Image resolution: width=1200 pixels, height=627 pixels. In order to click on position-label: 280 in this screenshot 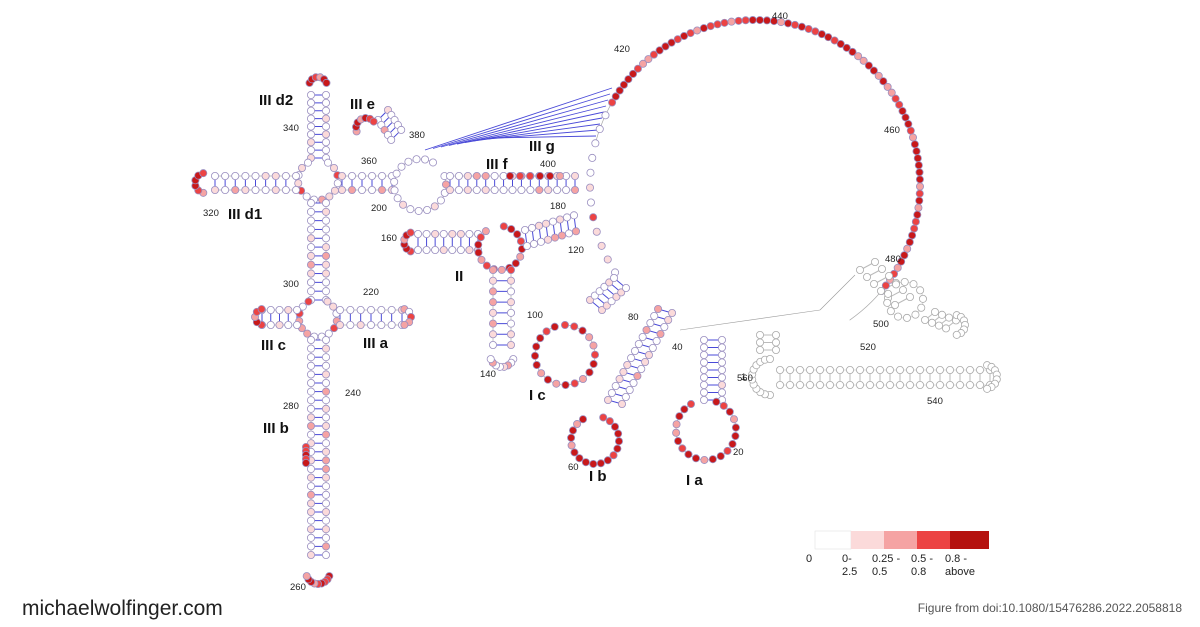, I will do `click(291, 406)`.